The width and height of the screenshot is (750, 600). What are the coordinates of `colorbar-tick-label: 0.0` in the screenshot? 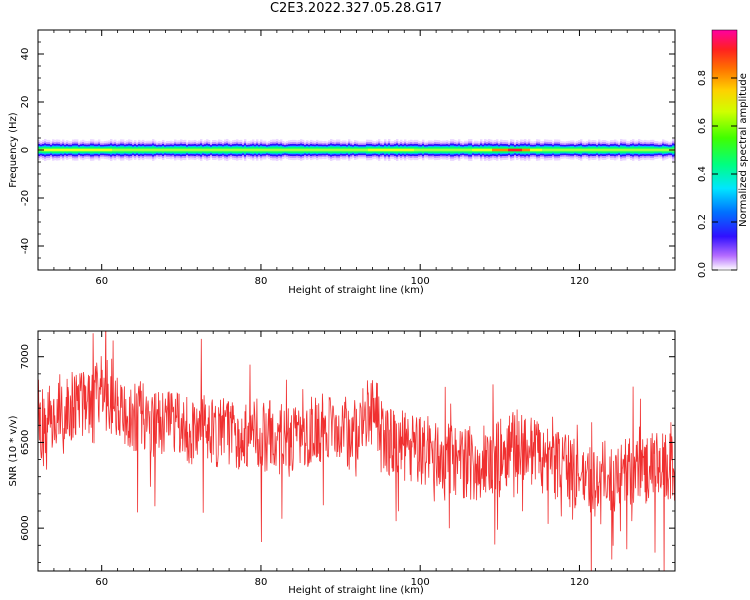 It's located at (702, 270).